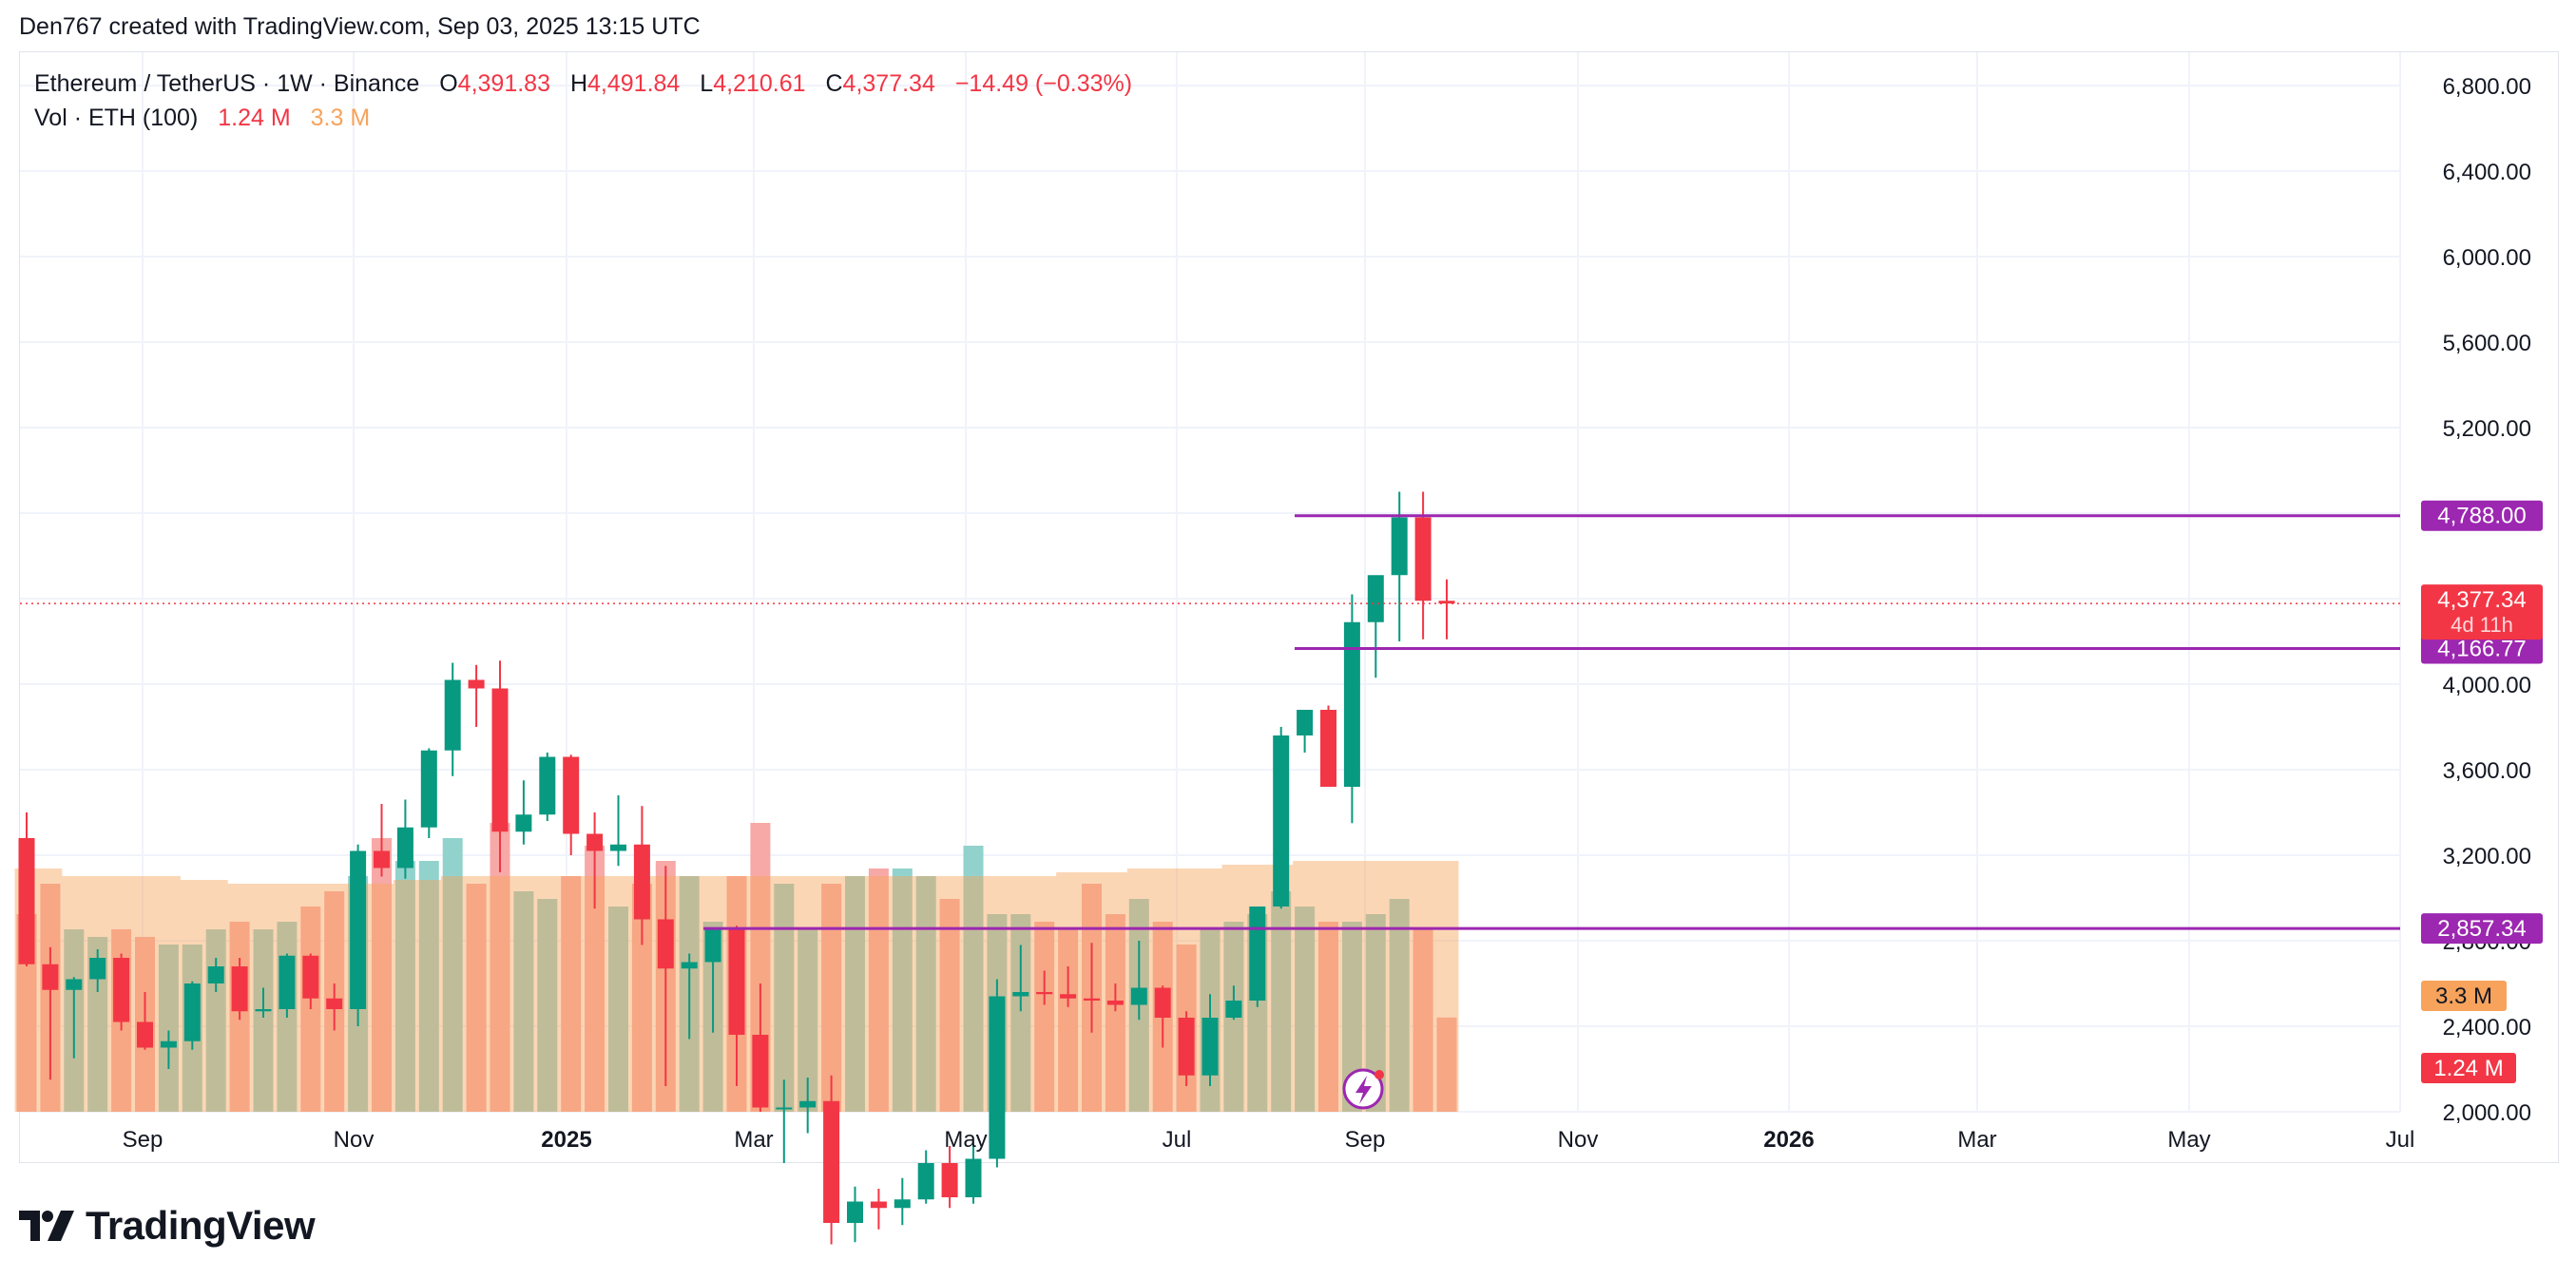 The image size is (2576, 1279). What do you see at coordinates (2481, 649) in the screenshot?
I see `level-price-label: 4,166.77` at bounding box center [2481, 649].